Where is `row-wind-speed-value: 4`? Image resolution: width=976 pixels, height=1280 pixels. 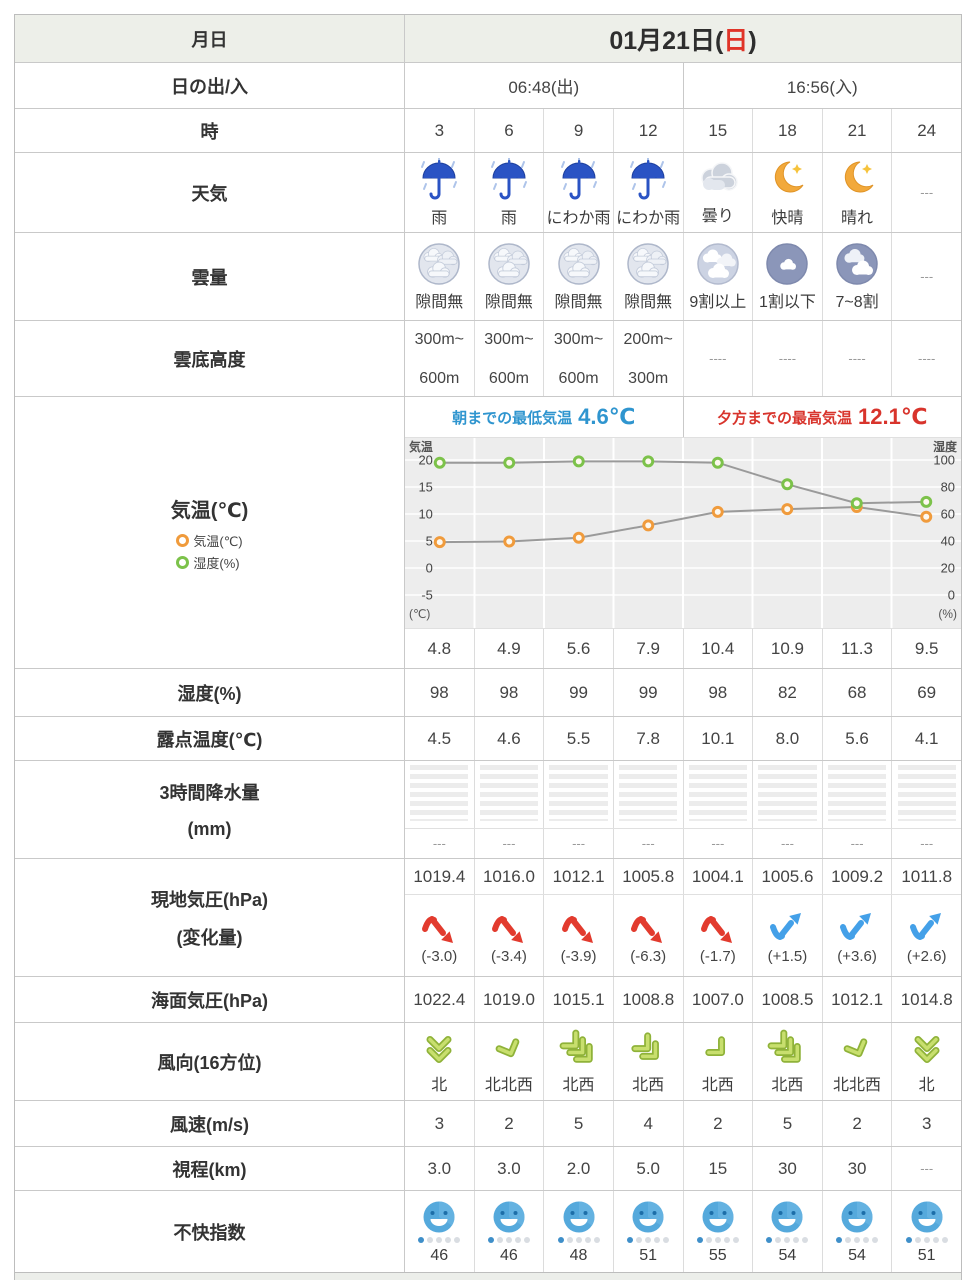
row-wind-speed-value: 4 is located at coordinates (648, 1123).